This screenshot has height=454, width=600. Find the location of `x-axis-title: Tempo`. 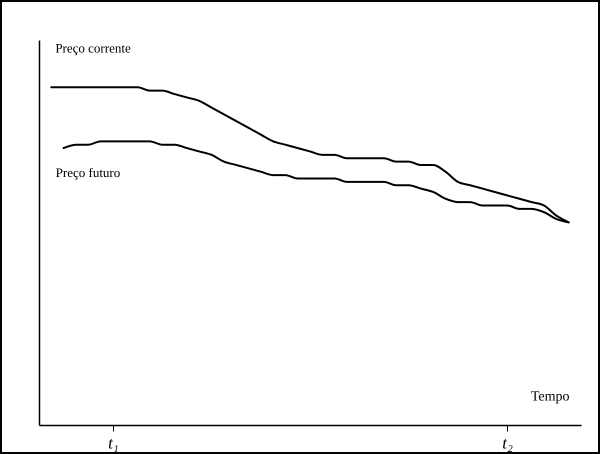

x-axis-title: Tempo is located at coordinates (550, 397).